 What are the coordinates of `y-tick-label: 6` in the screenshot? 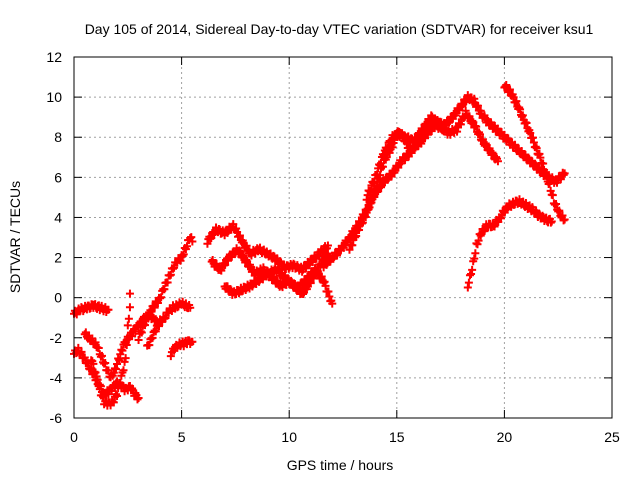 It's located at (58, 177).